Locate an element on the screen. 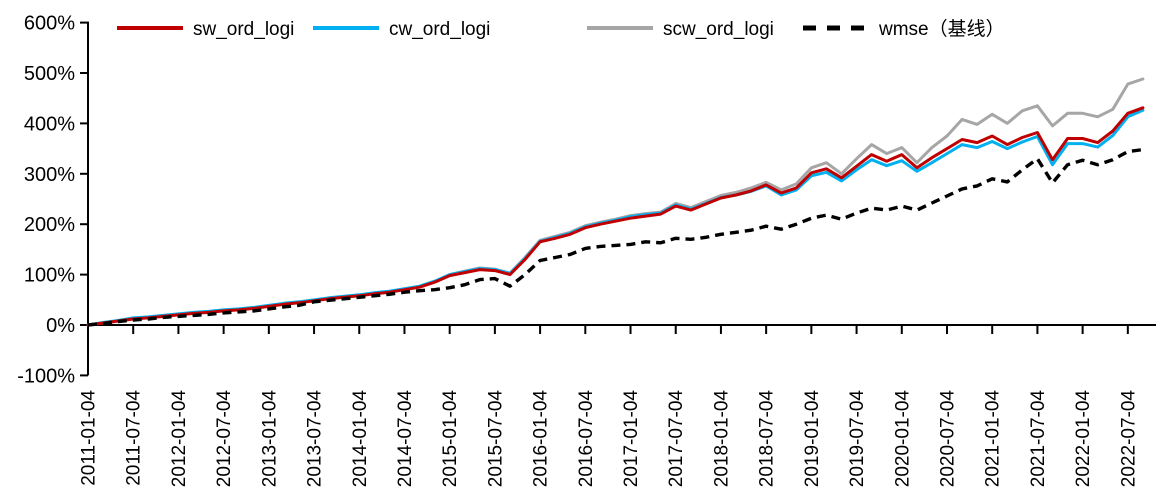 This screenshot has height=504, width=1161. x-tick-label: 2019-01-04 is located at coordinates (812, 439).